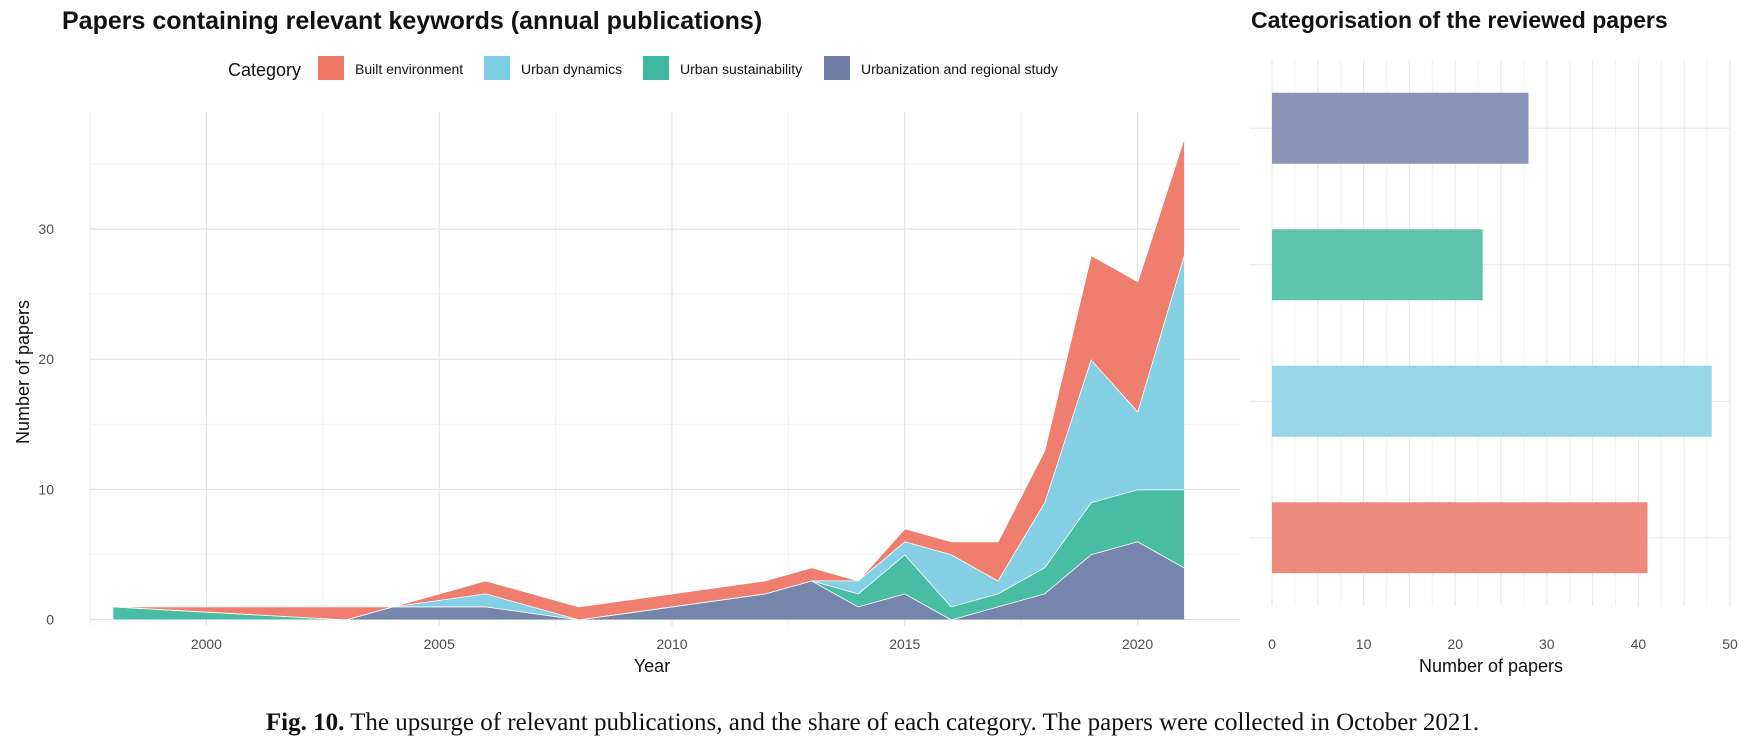  Describe the element at coordinates (656, 68) in the screenshot. I see `legend-swatch-urban-sustainability` at that location.